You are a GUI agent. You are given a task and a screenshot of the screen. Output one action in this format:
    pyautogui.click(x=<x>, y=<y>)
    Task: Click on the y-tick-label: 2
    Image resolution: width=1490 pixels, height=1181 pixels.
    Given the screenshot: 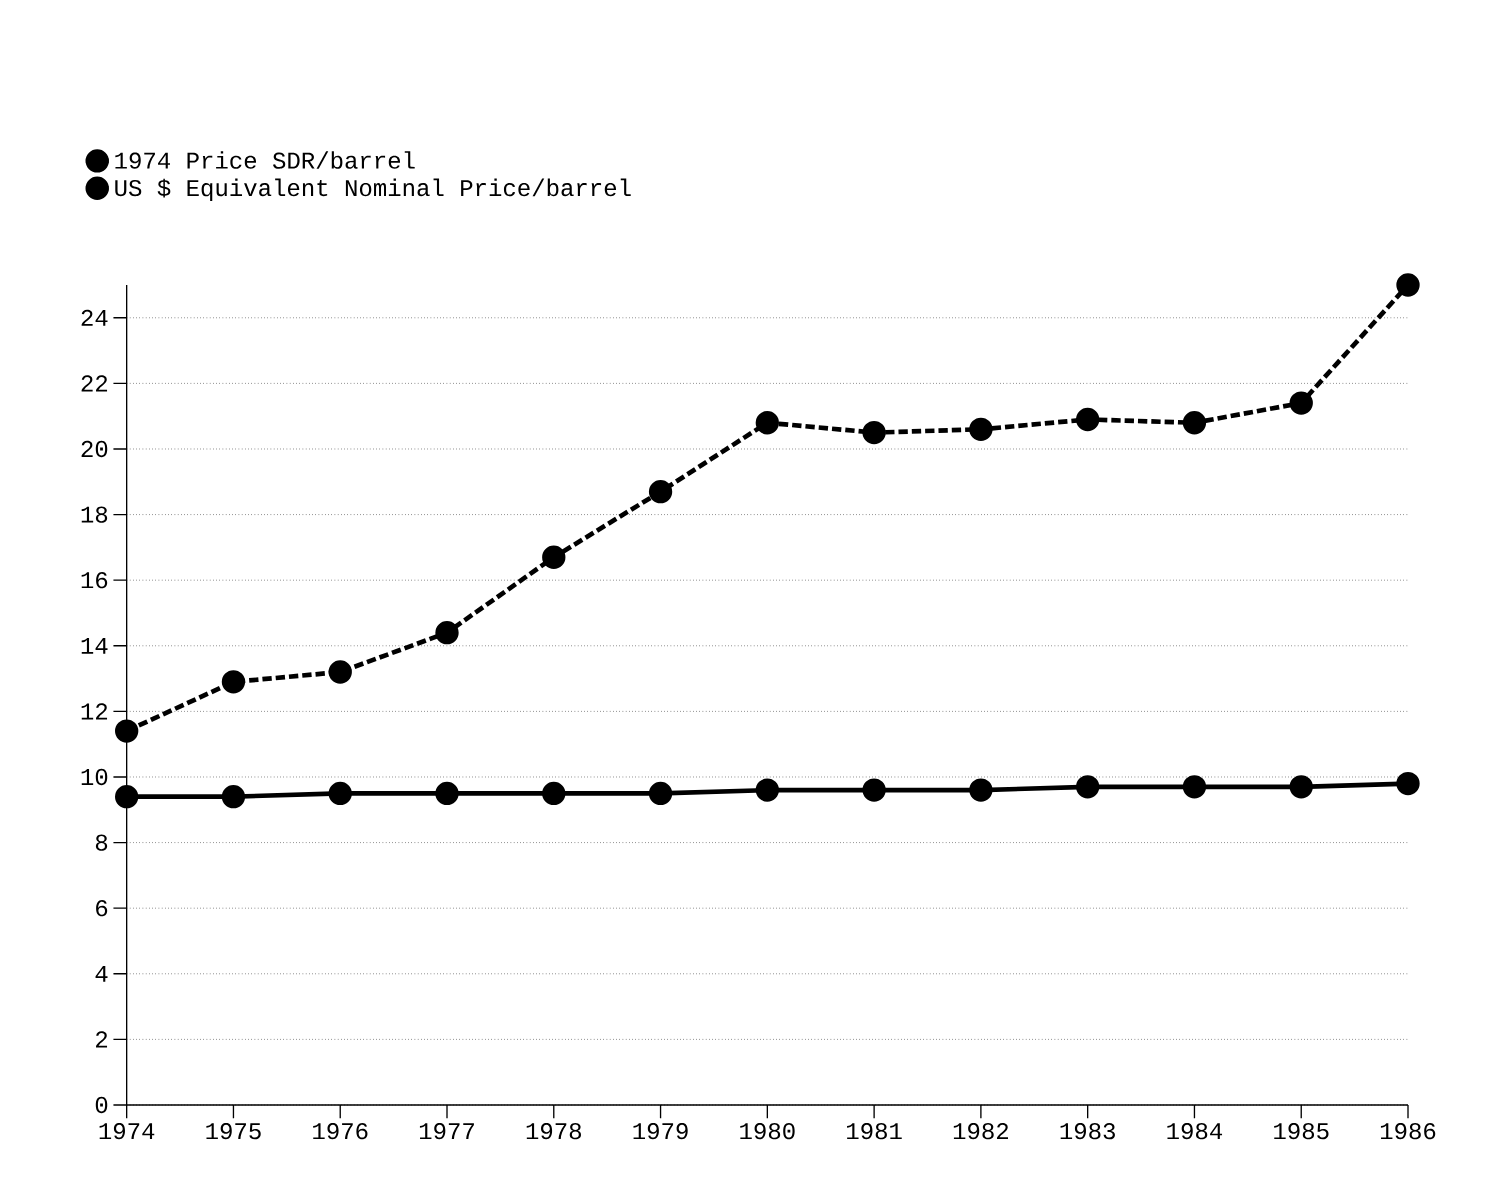 What is the action you would take?
    pyautogui.click(x=102, y=1039)
    